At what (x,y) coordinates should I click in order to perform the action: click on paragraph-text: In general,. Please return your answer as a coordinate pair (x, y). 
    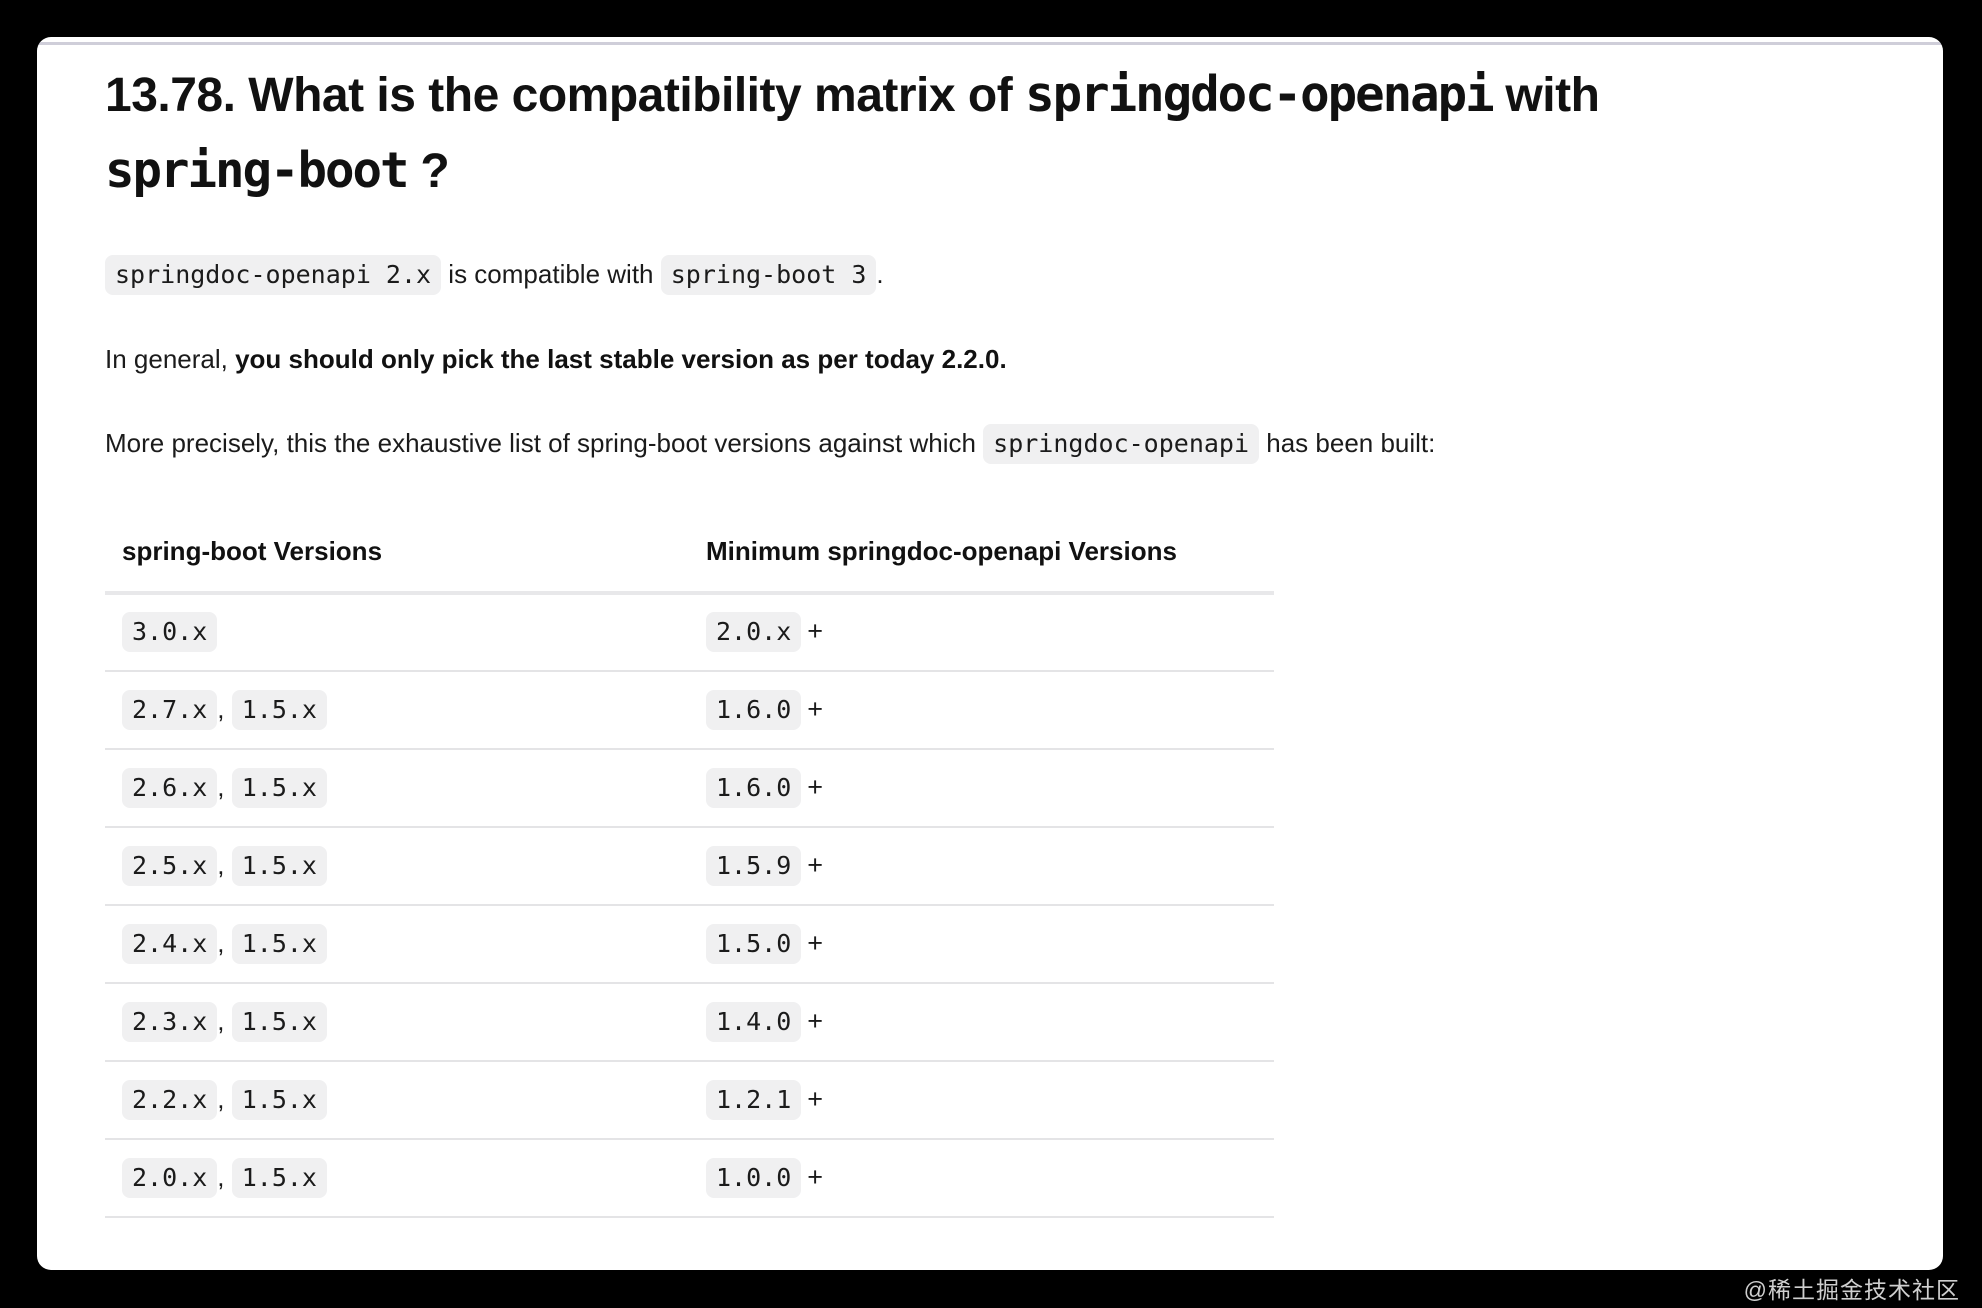
    Looking at the image, I should click on (170, 358).